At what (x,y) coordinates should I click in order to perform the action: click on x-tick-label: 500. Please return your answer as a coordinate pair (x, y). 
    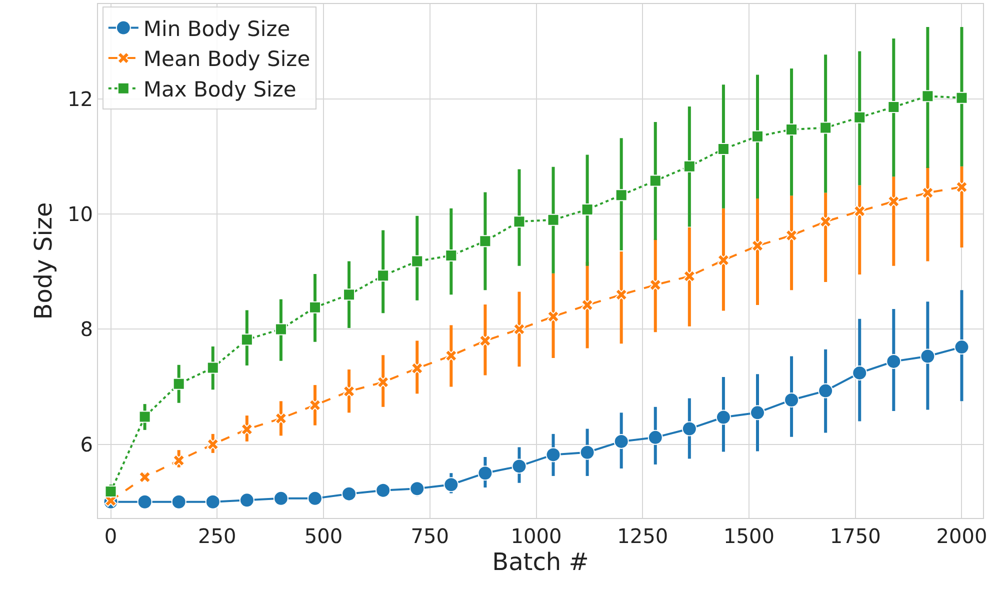
    Looking at the image, I should click on (323, 536).